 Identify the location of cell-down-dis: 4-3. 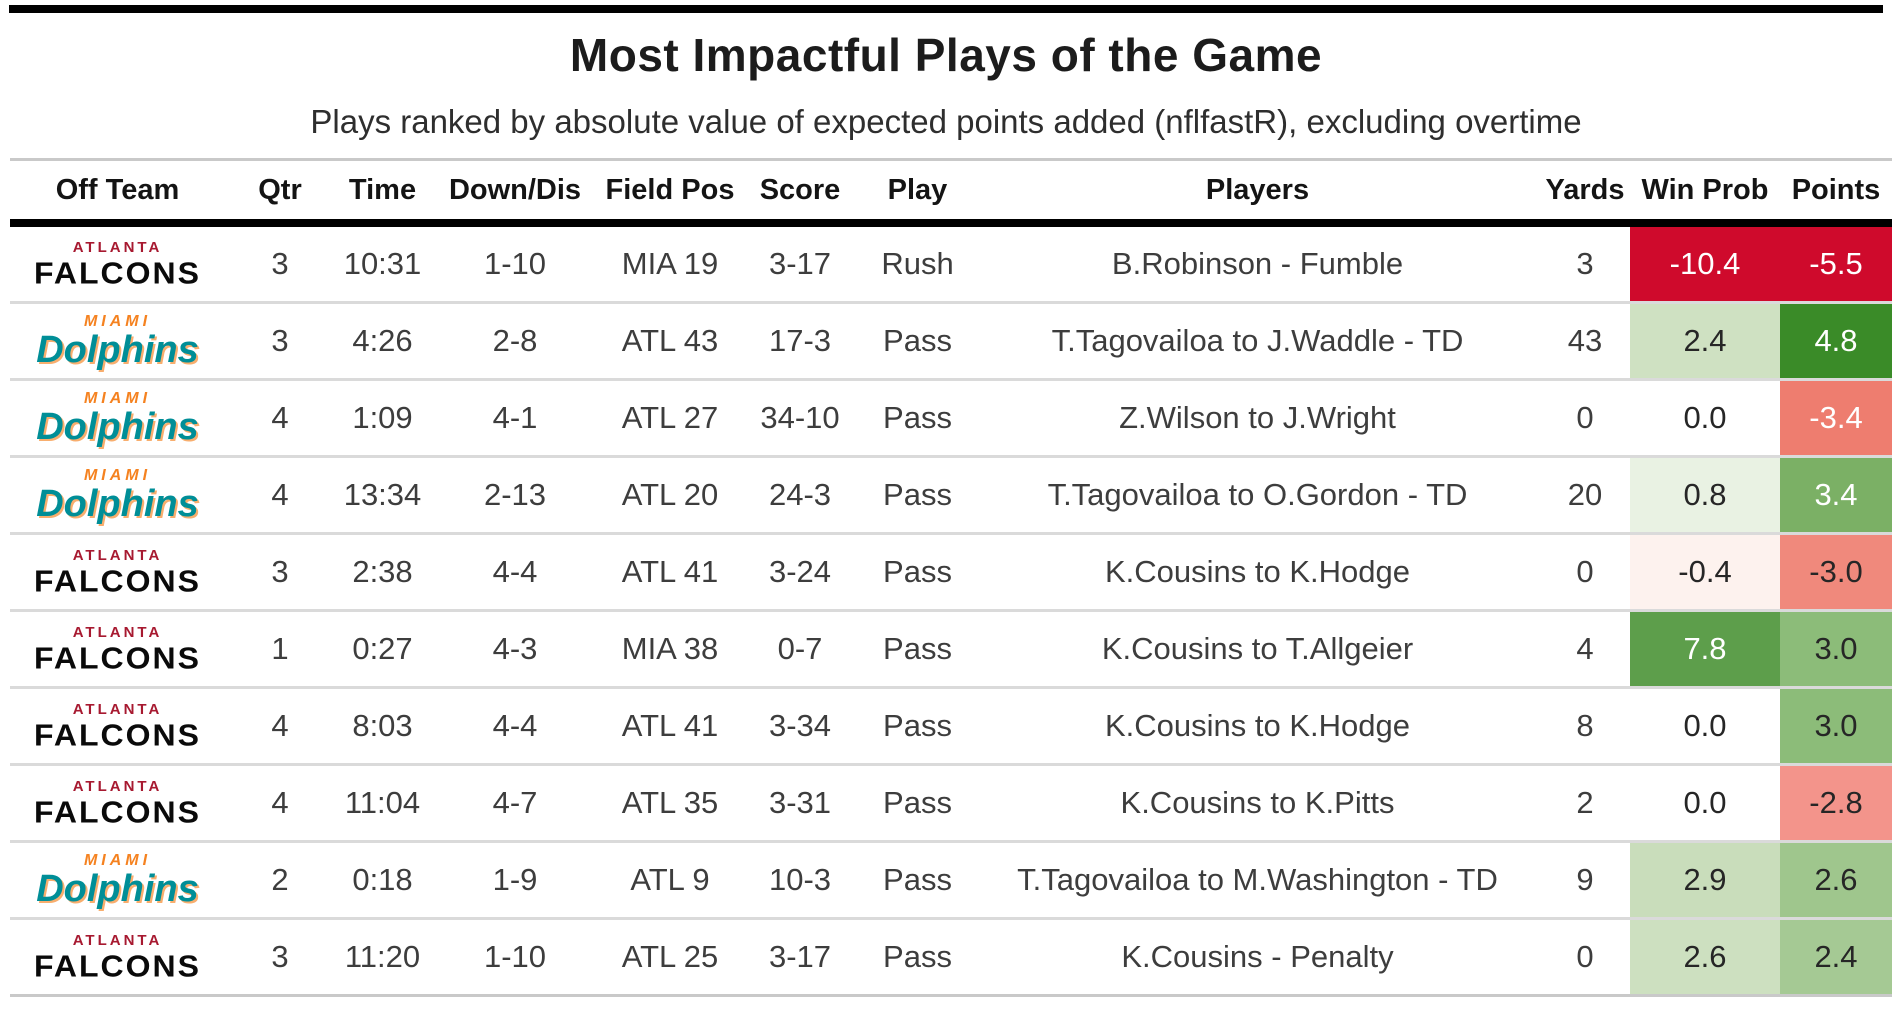
(515, 648).